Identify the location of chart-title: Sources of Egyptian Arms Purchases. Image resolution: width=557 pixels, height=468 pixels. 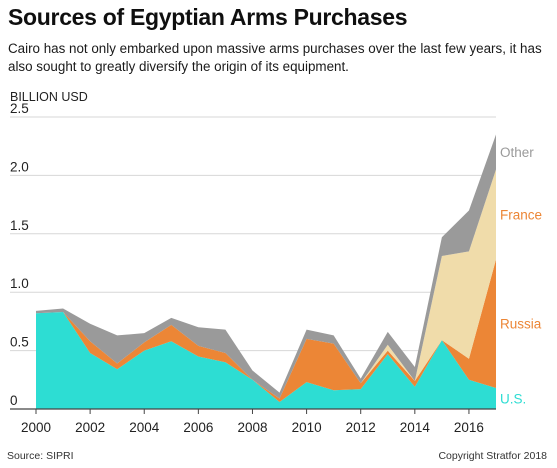
(208, 17).